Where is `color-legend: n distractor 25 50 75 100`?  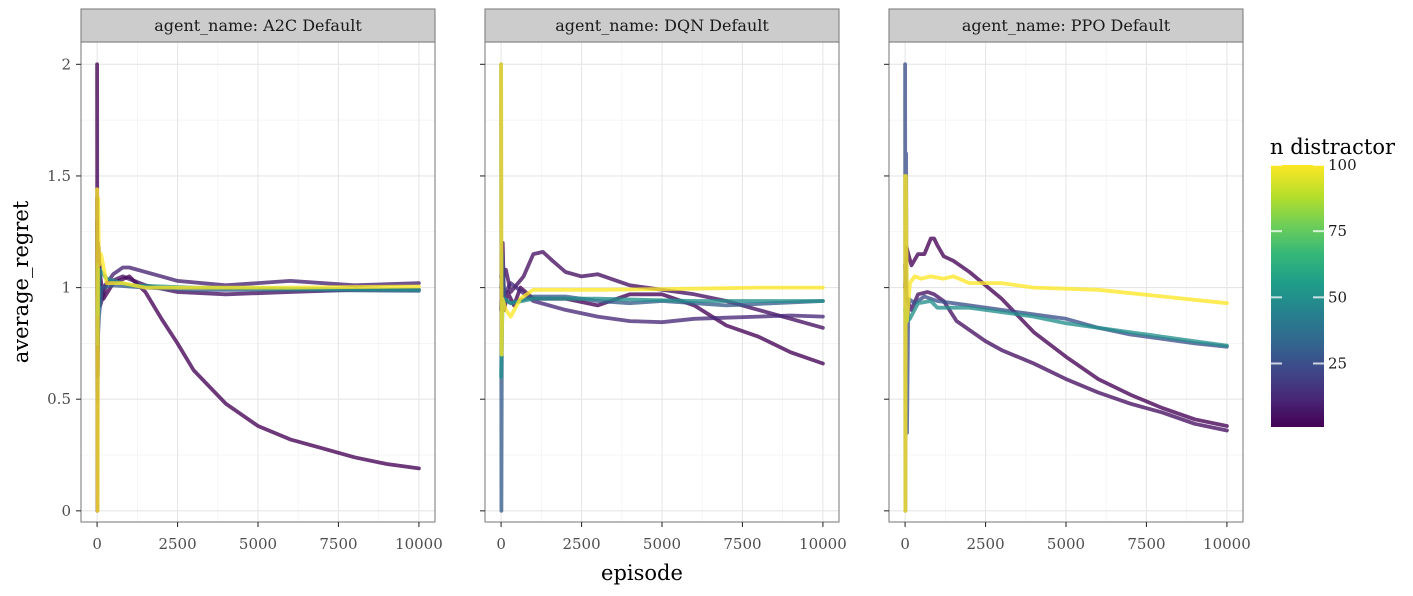 color-legend: n distractor 25 50 75 100 is located at coordinates (1333, 281).